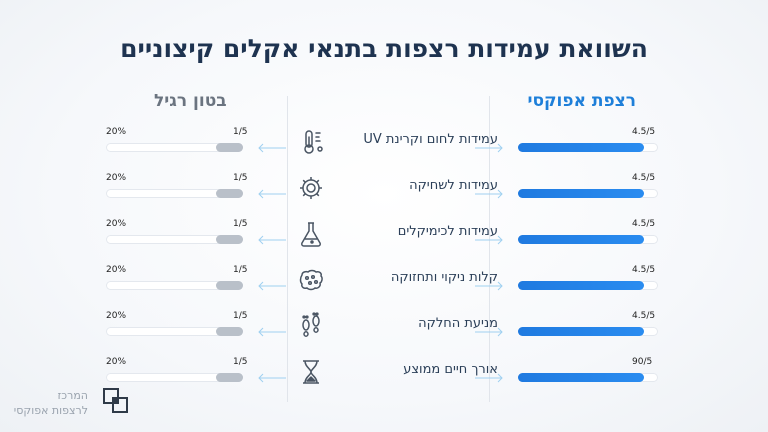 The height and width of the screenshot is (432, 768). Describe the element at coordinates (444, 277) in the screenshot. I see `criterion-label: קלות ניקוי ותחזוקה` at that location.